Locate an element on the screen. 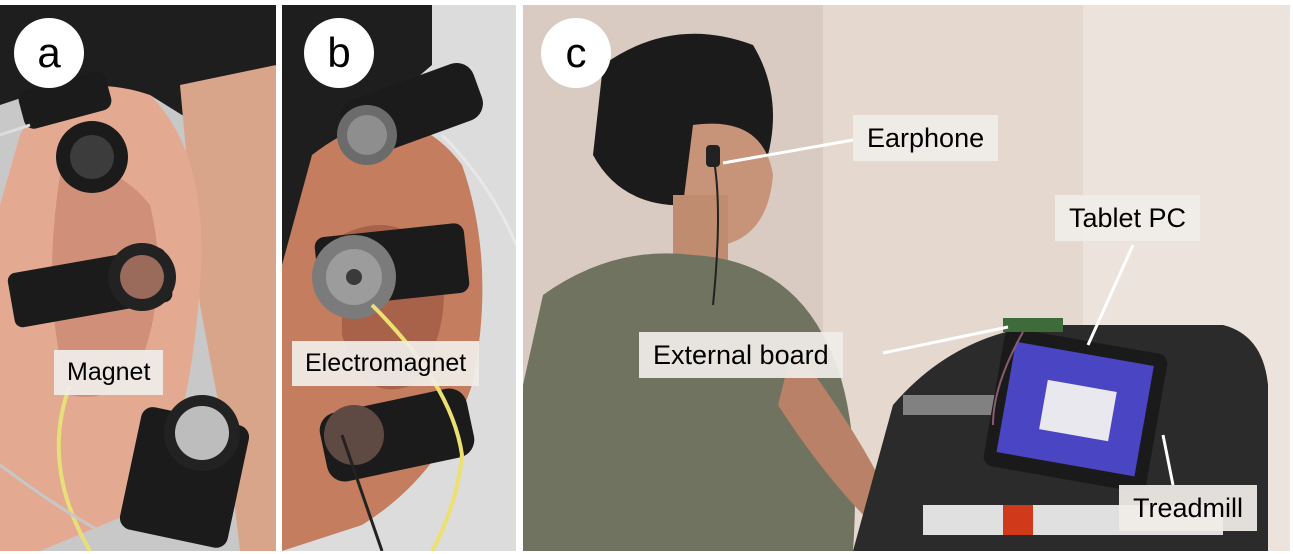 This screenshot has height=554, width=1293. panel-a-letter: a is located at coordinates (49, 53).